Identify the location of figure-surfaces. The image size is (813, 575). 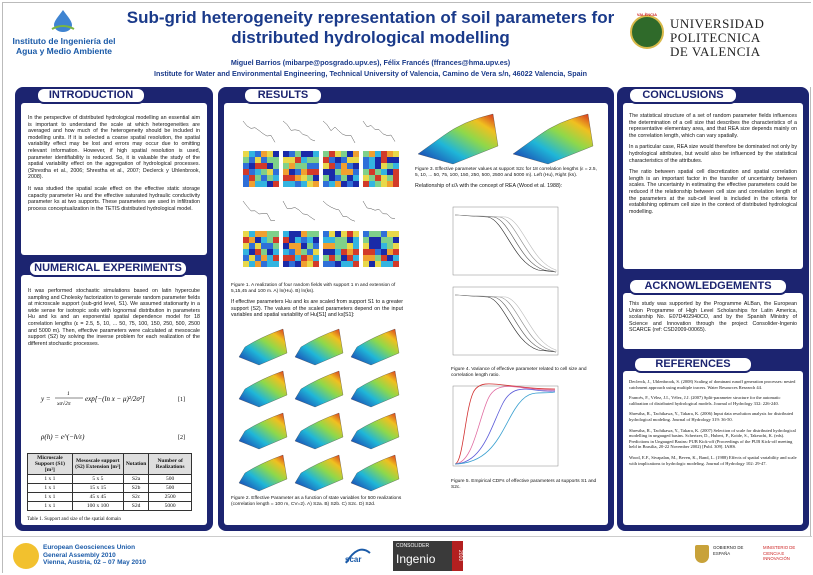
(319, 410).